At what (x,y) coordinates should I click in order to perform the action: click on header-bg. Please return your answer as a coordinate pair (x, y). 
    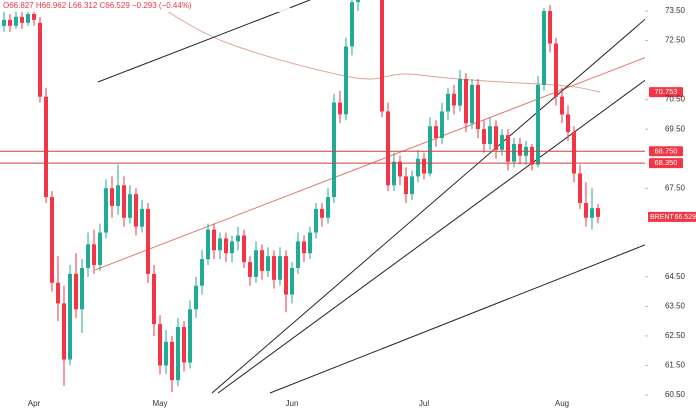
    Looking at the image, I should click on (145, 6).